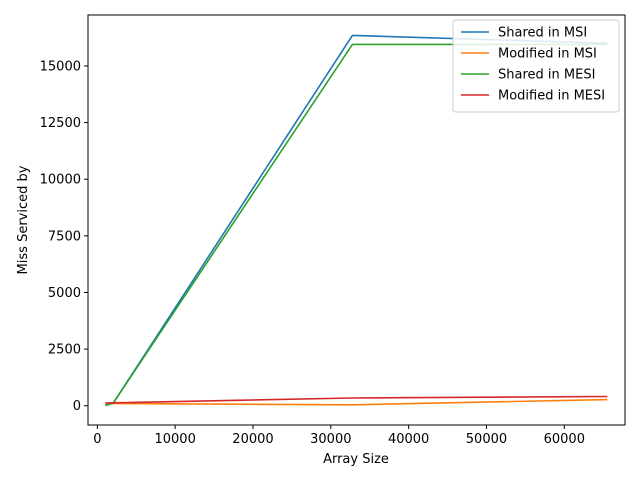  What do you see at coordinates (174, 439) in the screenshot?
I see `x-tick-label: 10000` at bounding box center [174, 439].